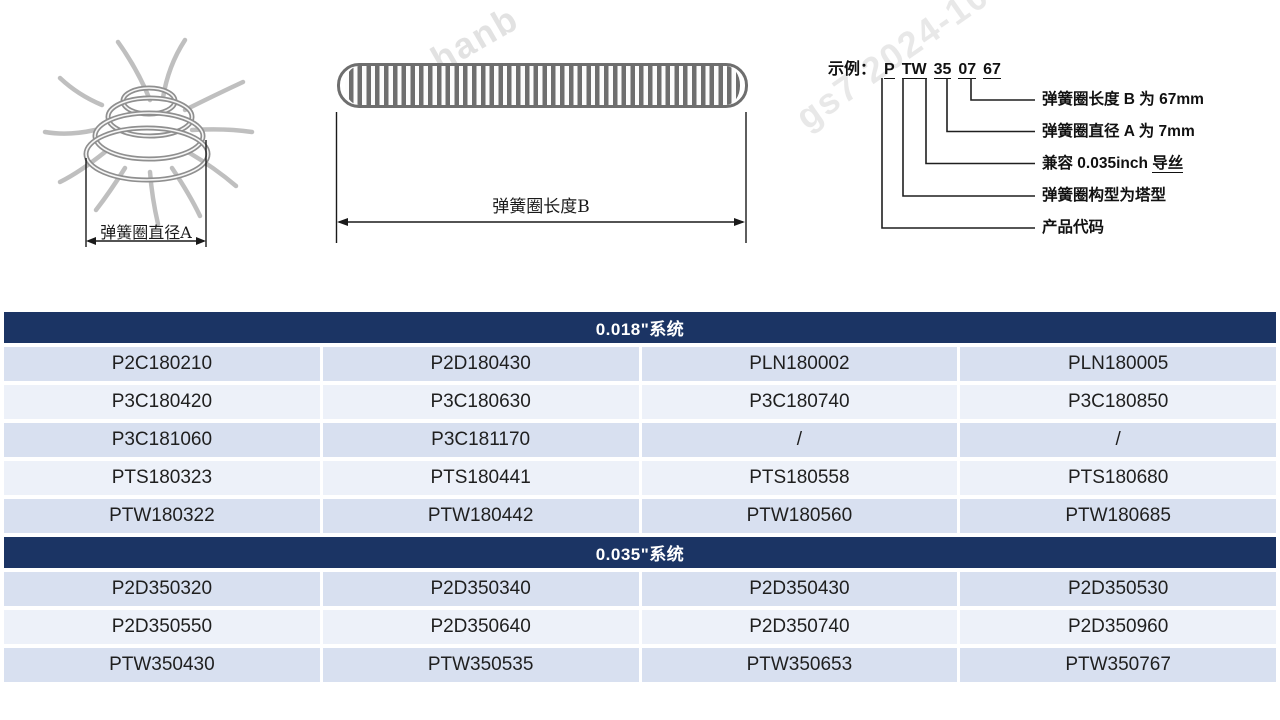  What do you see at coordinates (852, 69) in the screenshot?
I see `example-prefix: 示例：` at bounding box center [852, 69].